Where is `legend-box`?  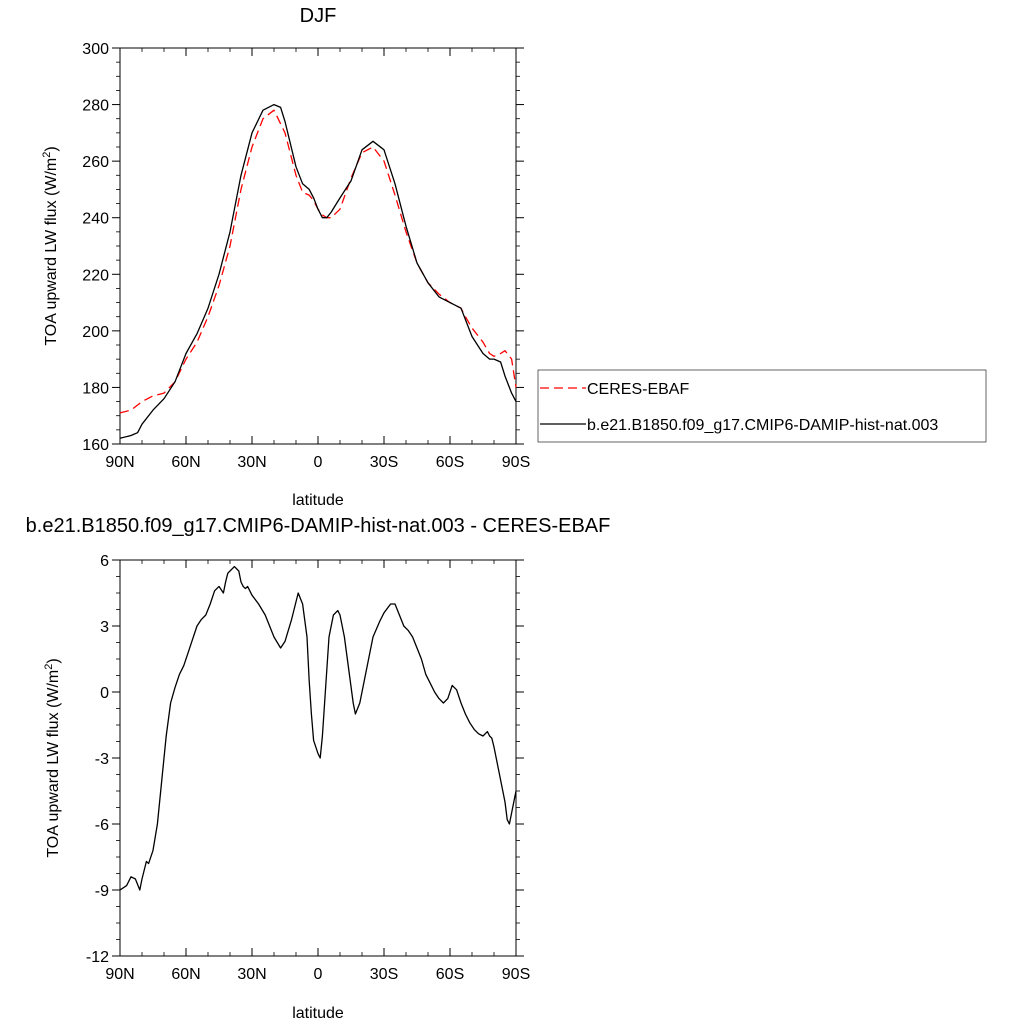 legend-box is located at coordinates (762, 406).